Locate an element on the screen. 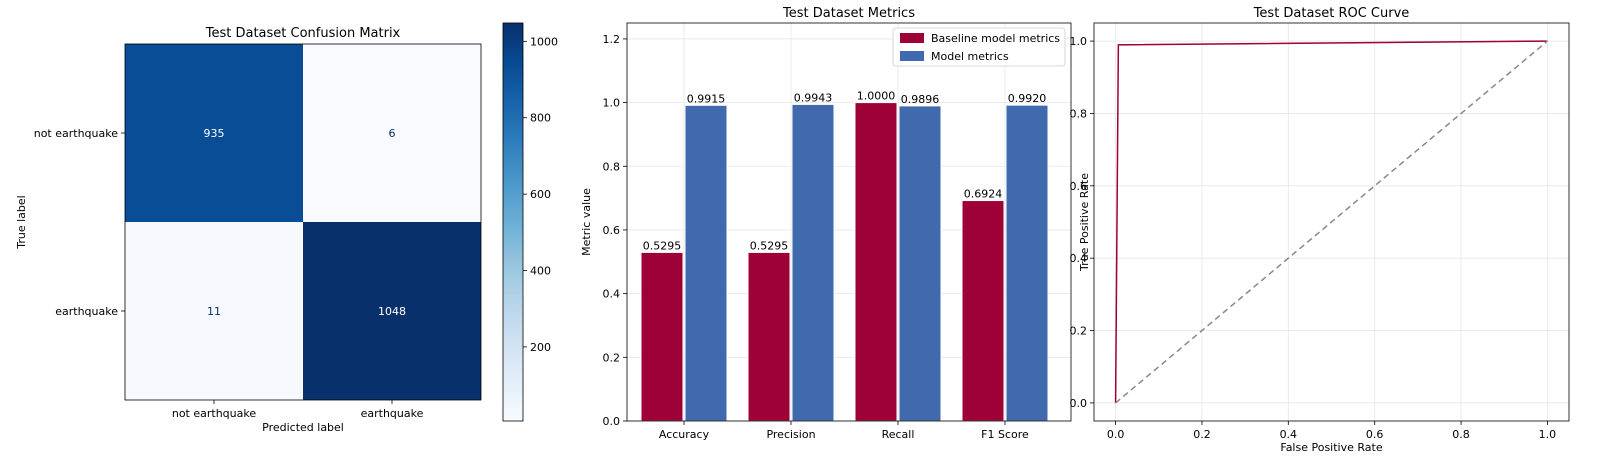  x-tick-label: 1.0 is located at coordinates (1548, 434).